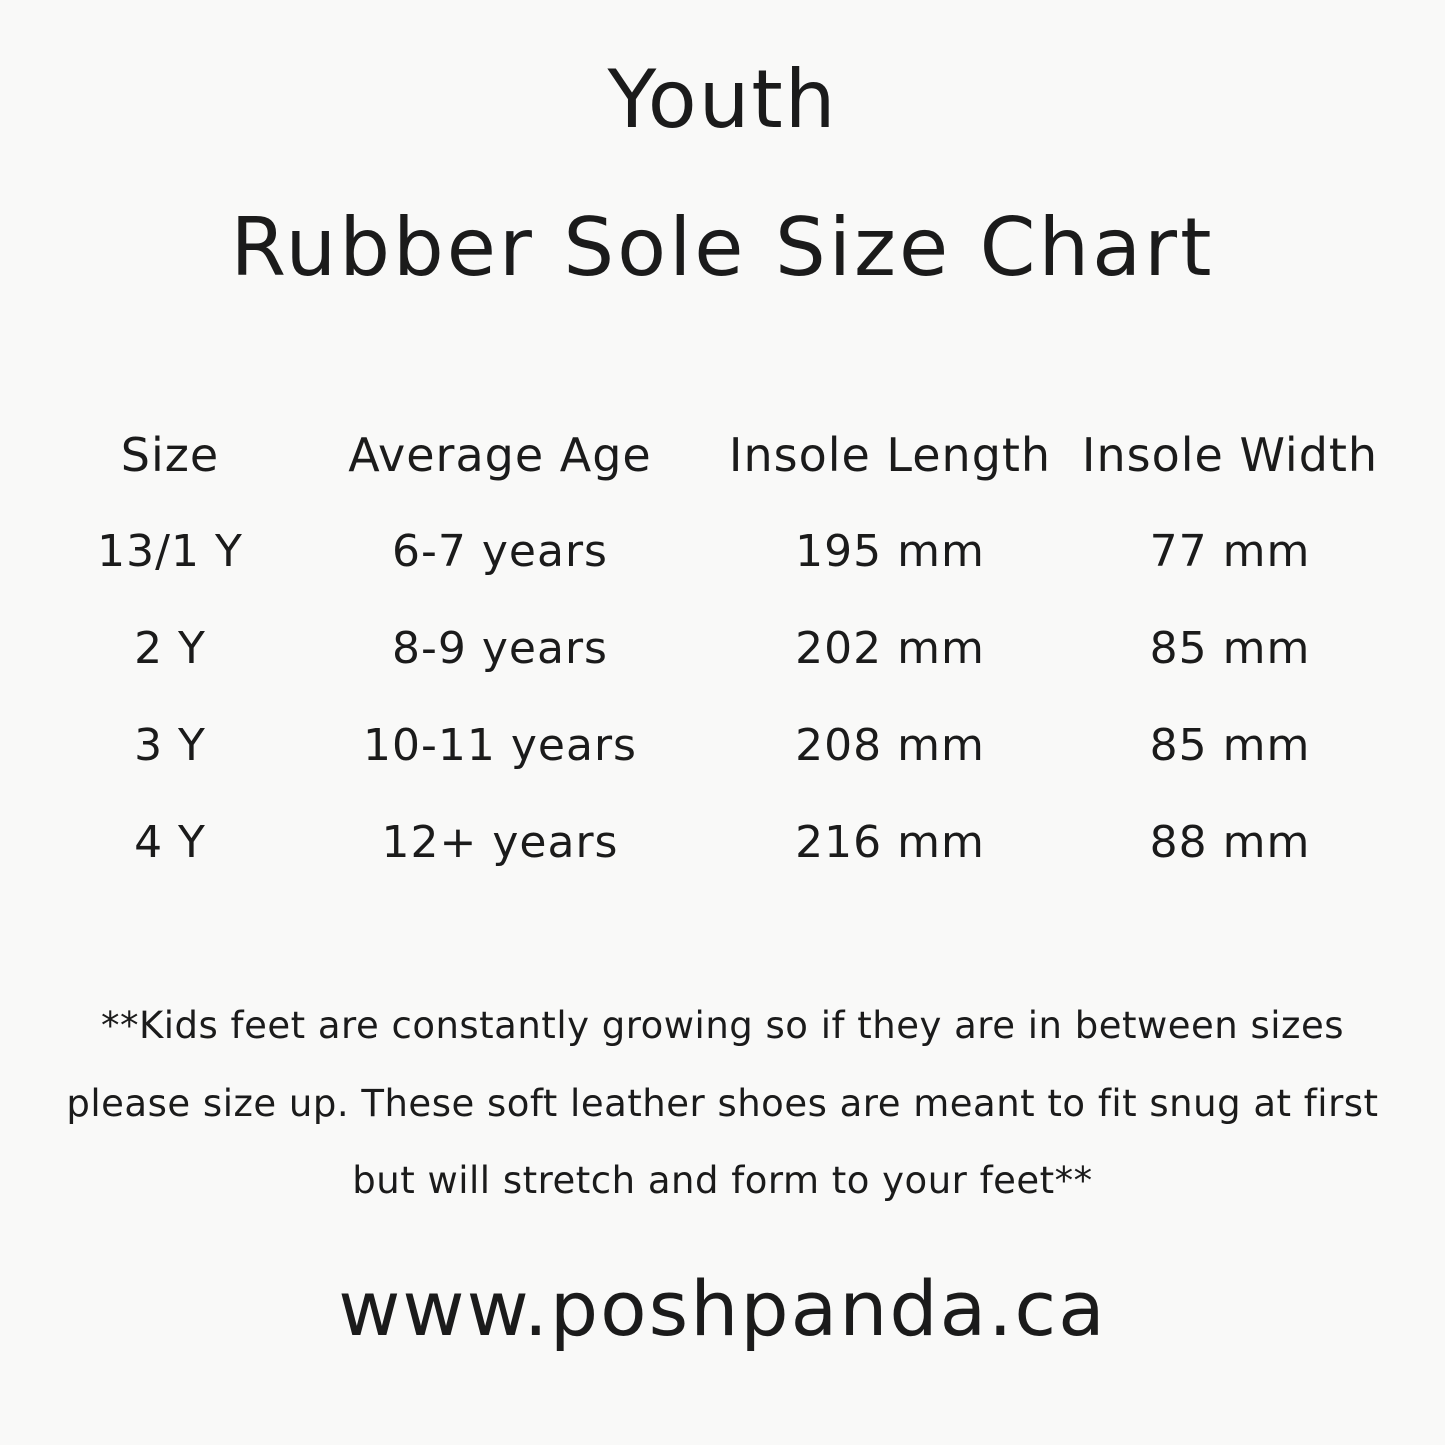  What do you see at coordinates (500, 454) in the screenshot?
I see `column-header-average-age: Average Age` at bounding box center [500, 454].